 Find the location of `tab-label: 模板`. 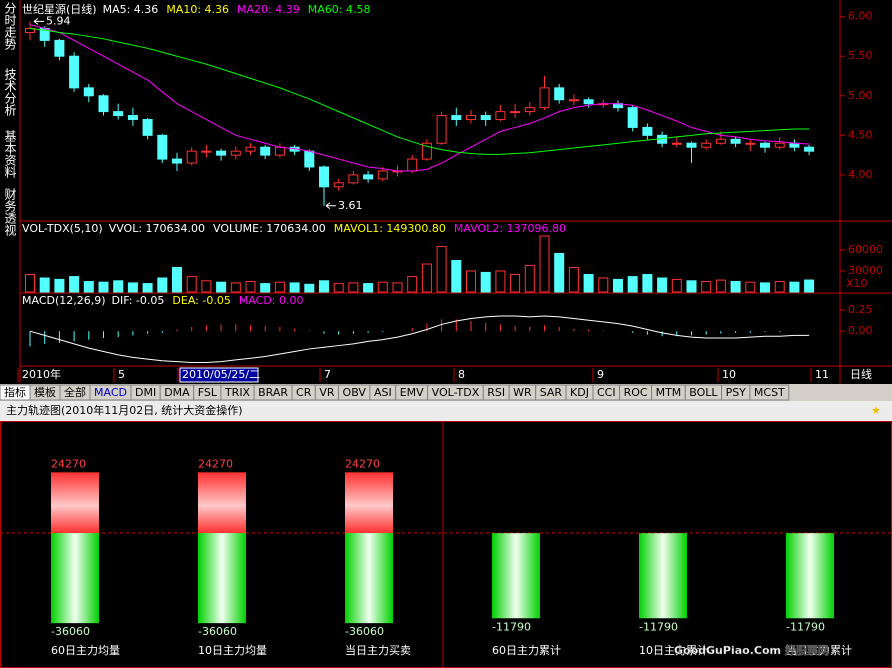

tab-label: 模板 is located at coordinates (45, 392).